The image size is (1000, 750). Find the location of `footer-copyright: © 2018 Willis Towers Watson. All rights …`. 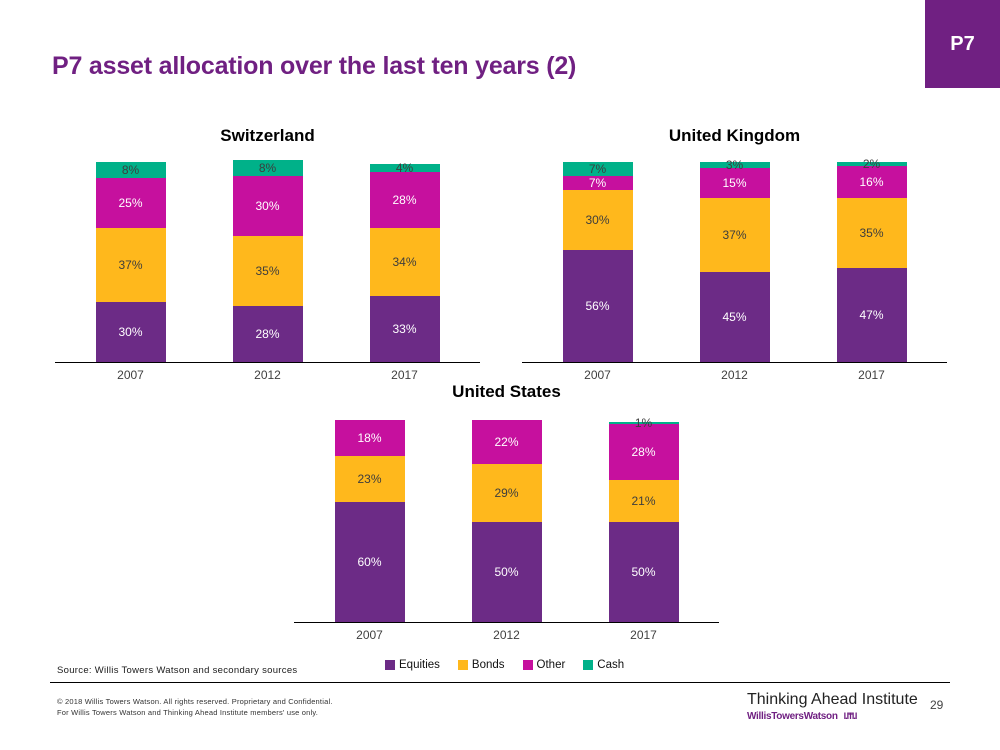

footer-copyright: © 2018 Willis Towers Watson. All rights … is located at coordinates (195, 708).